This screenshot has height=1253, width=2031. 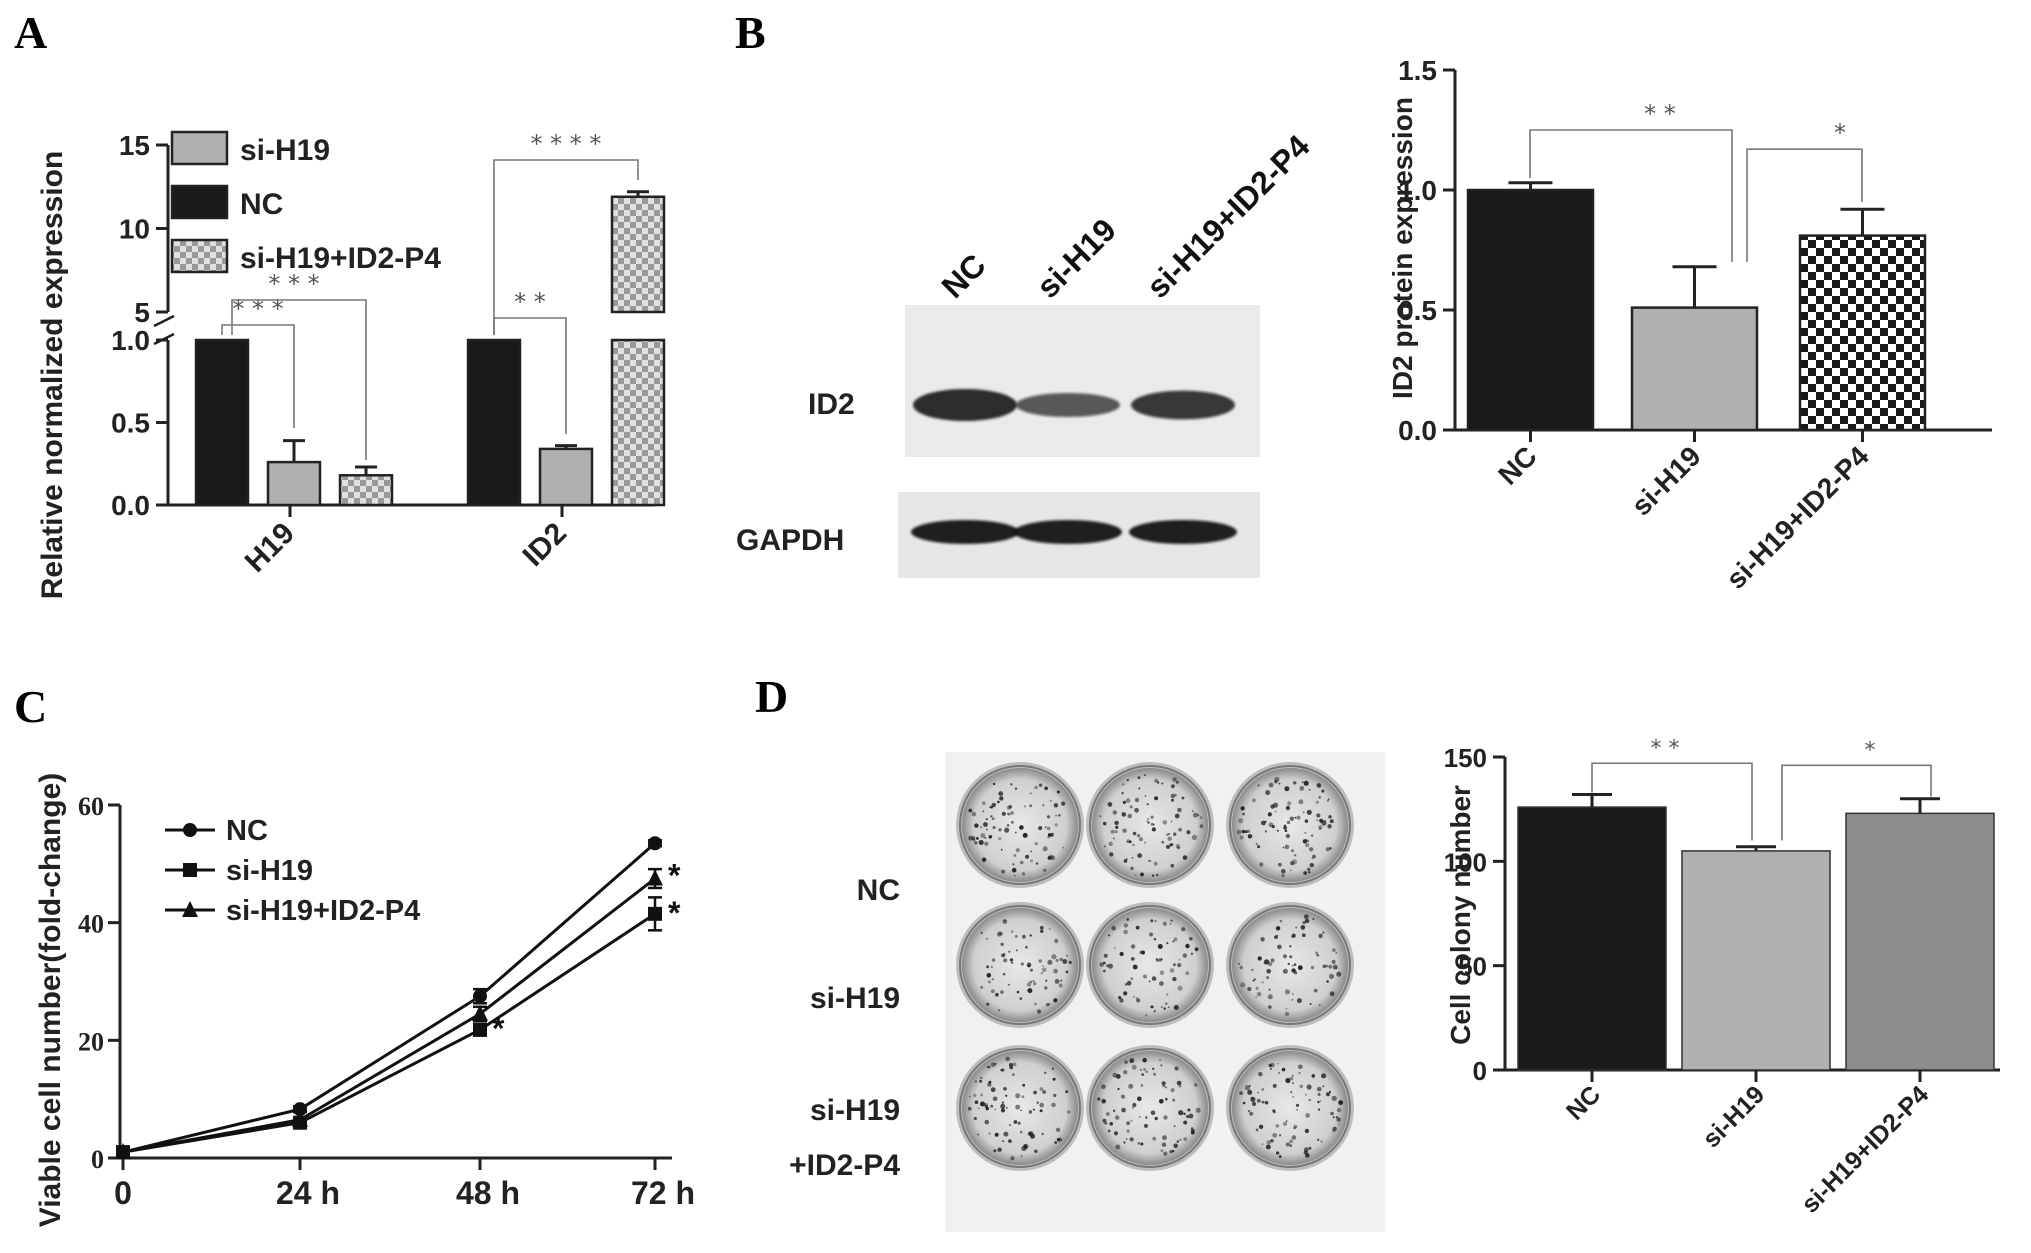 What do you see at coordinates (1530, 310) in the screenshot?
I see `panel-b-bar-nc` at bounding box center [1530, 310].